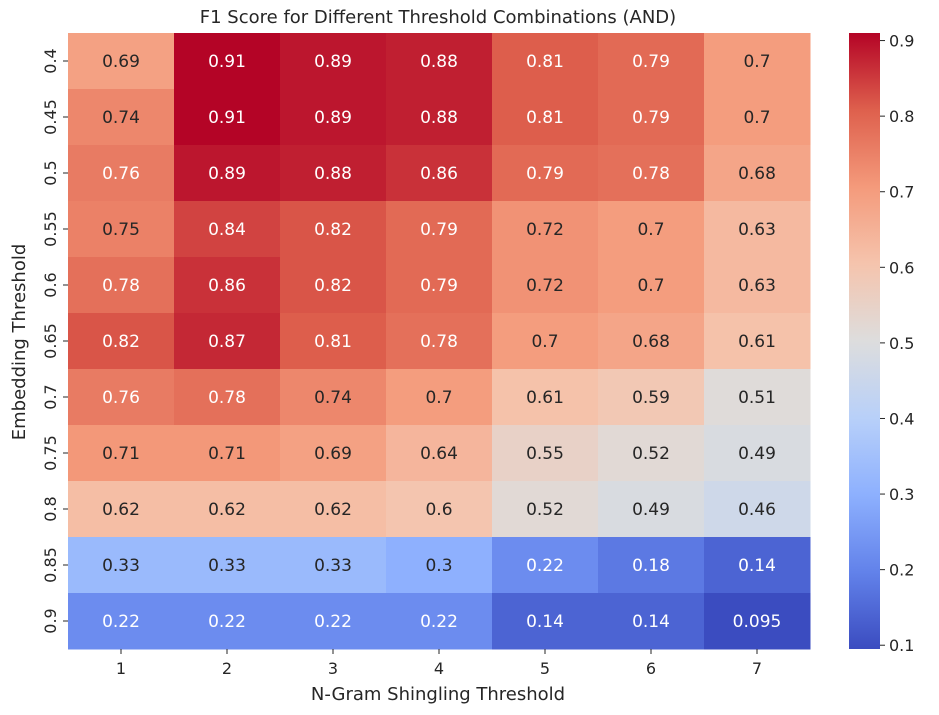  I want to click on y-tick-label: 0.85, so click(50, 565).